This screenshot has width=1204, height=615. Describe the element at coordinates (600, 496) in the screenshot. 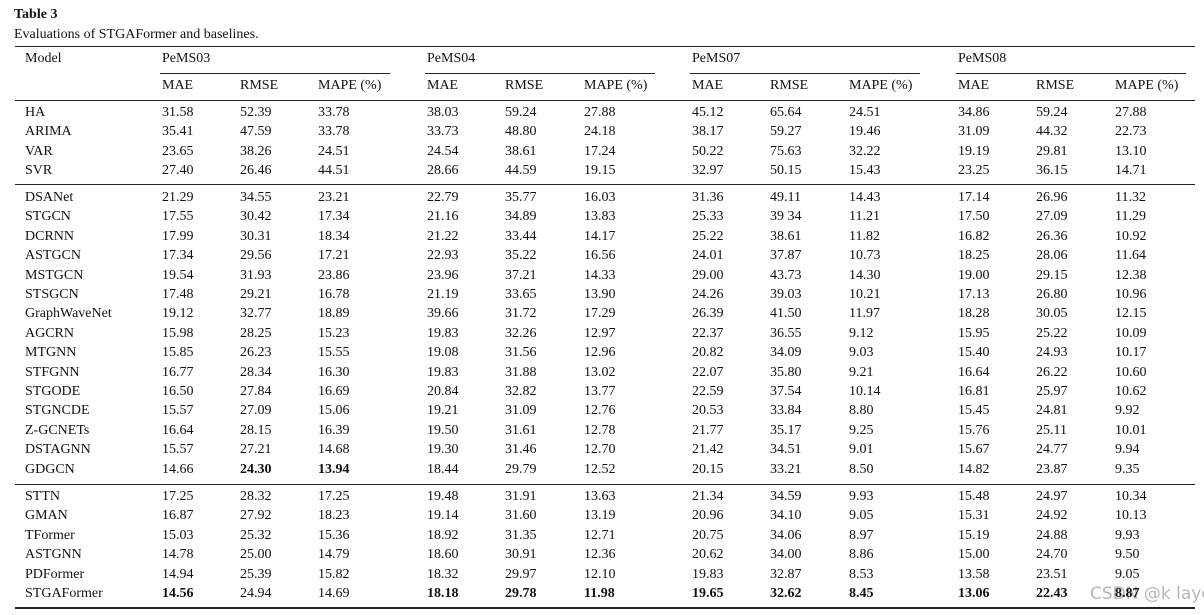

I see `metric-value: 13.63` at that location.